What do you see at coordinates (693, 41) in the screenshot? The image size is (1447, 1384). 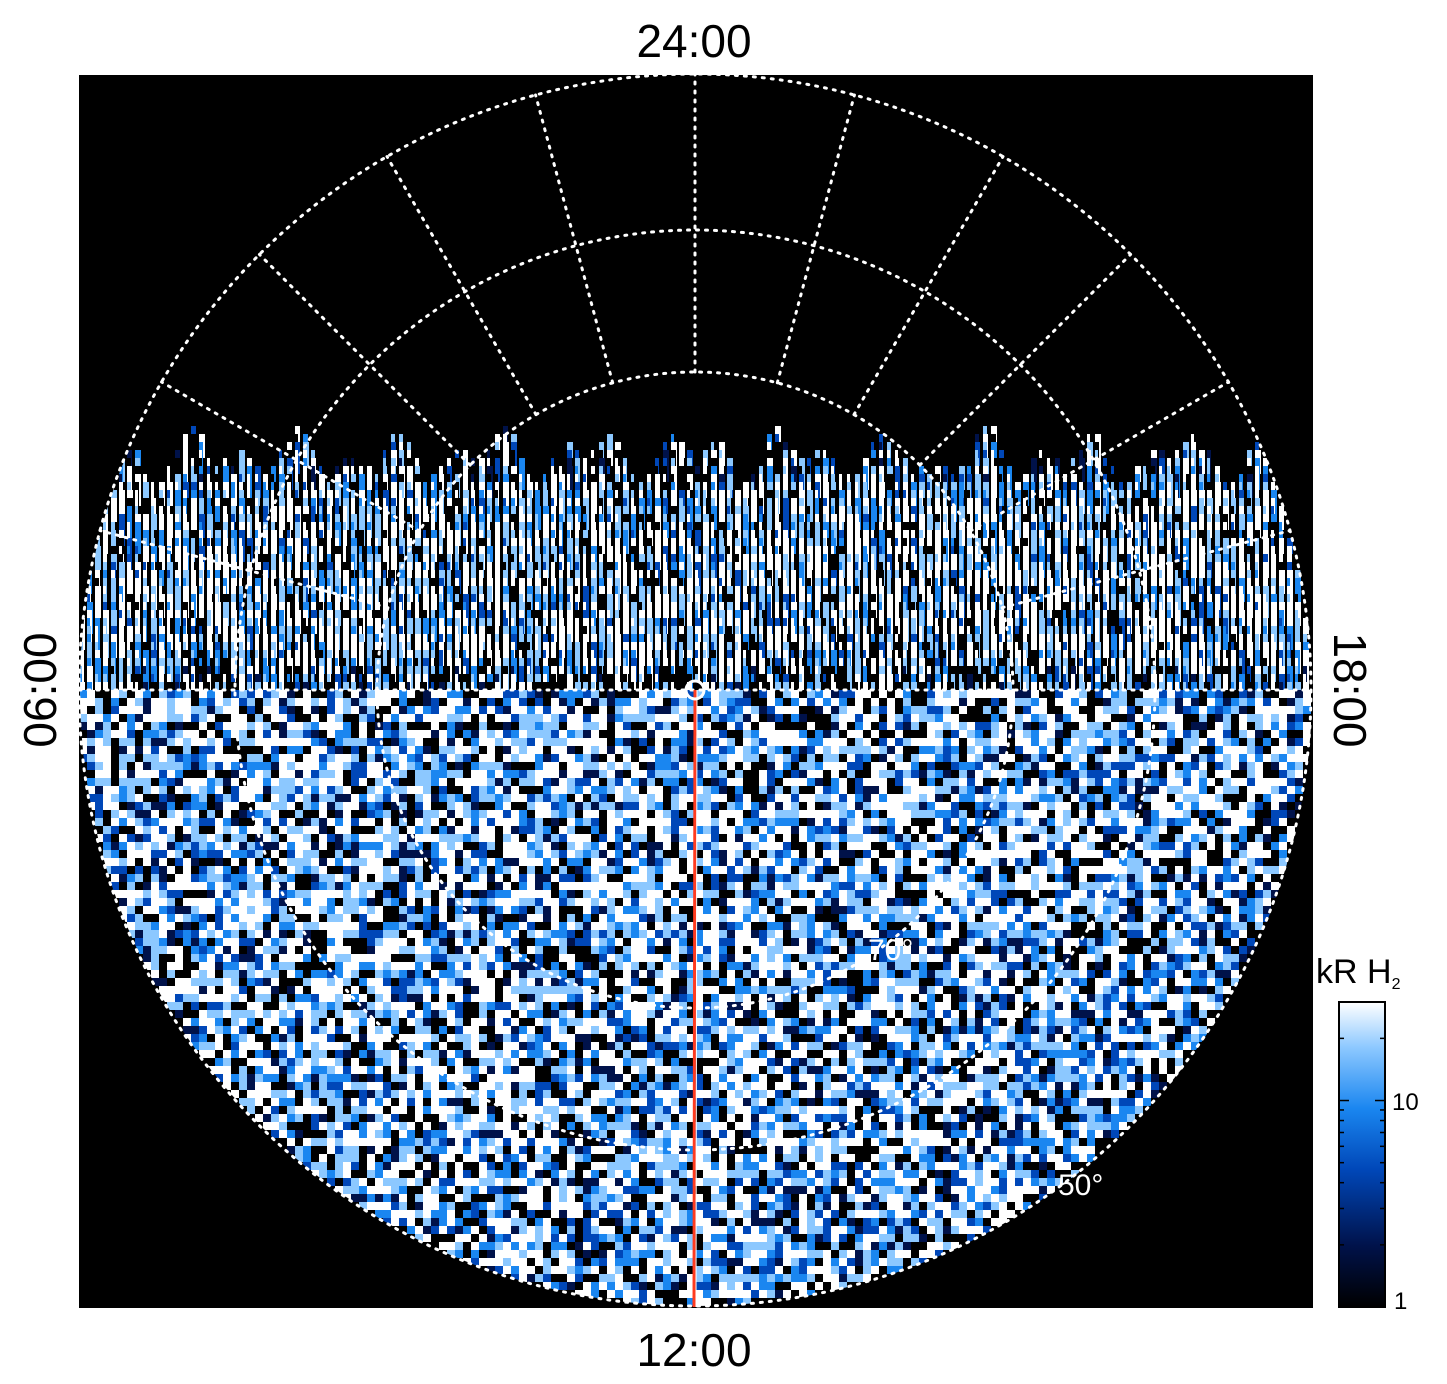 I see `lt-label-top: 24:00` at bounding box center [693, 41].